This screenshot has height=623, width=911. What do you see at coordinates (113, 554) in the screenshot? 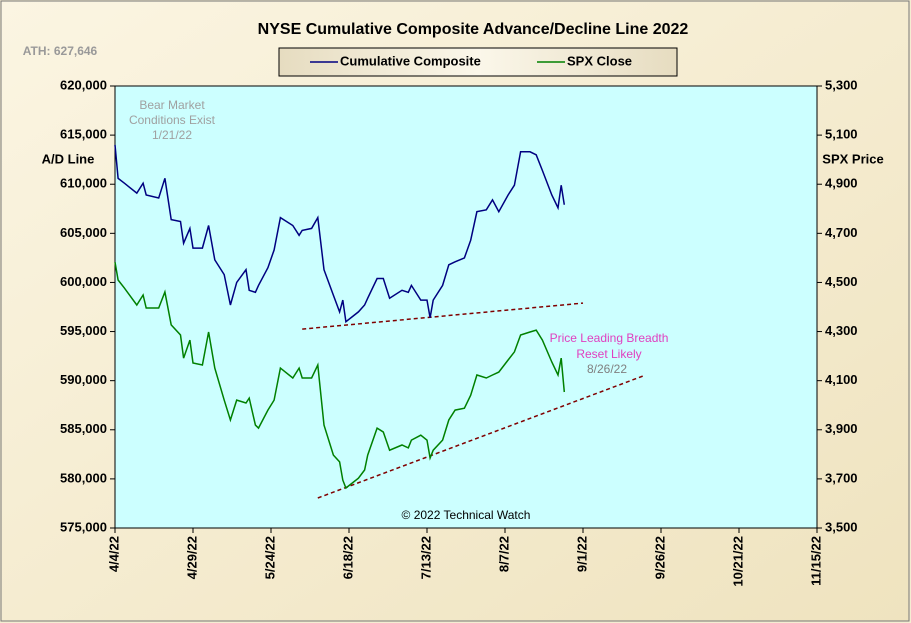
I see `x-tick-label: 4/4/22` at bounding box center [113, 554].